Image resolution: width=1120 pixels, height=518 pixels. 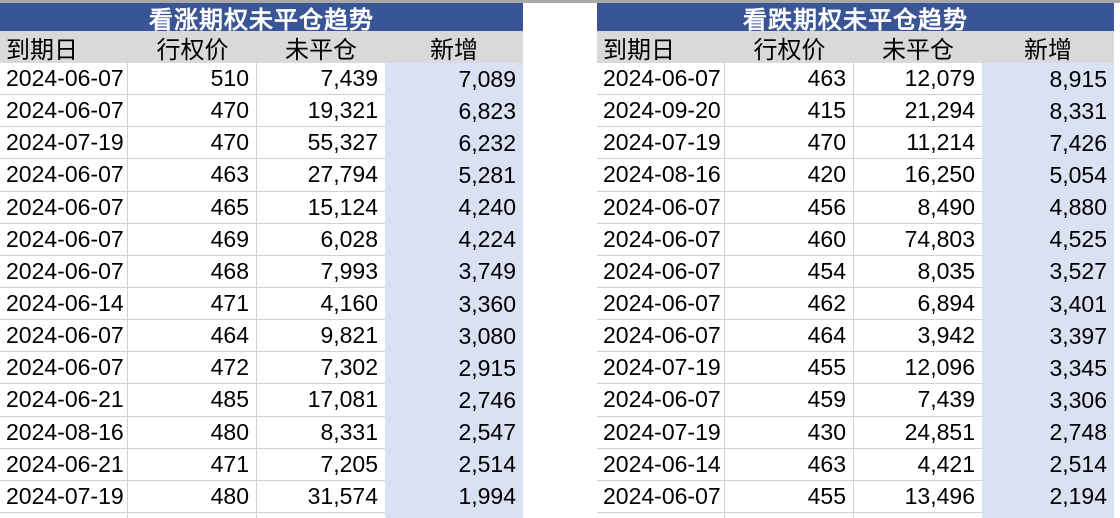 What do you see at coordinates (321, 207) in the screenshot?
I see `open-interest-cell: 15,124` at bounding box center [321, 207].